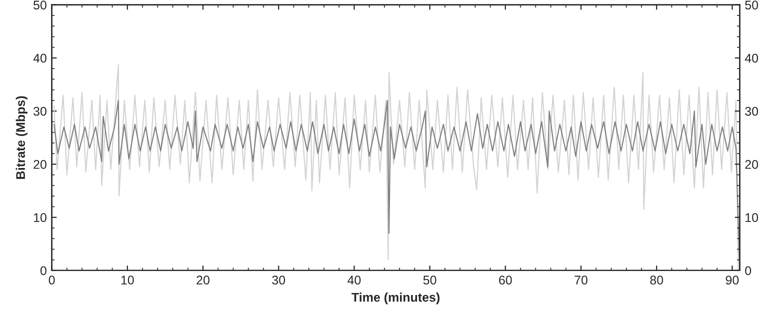  What do you see at coordinates (751, 164) in the screenshot?
I see `y2-tick-label: 20` at bounding box center [751, 164].